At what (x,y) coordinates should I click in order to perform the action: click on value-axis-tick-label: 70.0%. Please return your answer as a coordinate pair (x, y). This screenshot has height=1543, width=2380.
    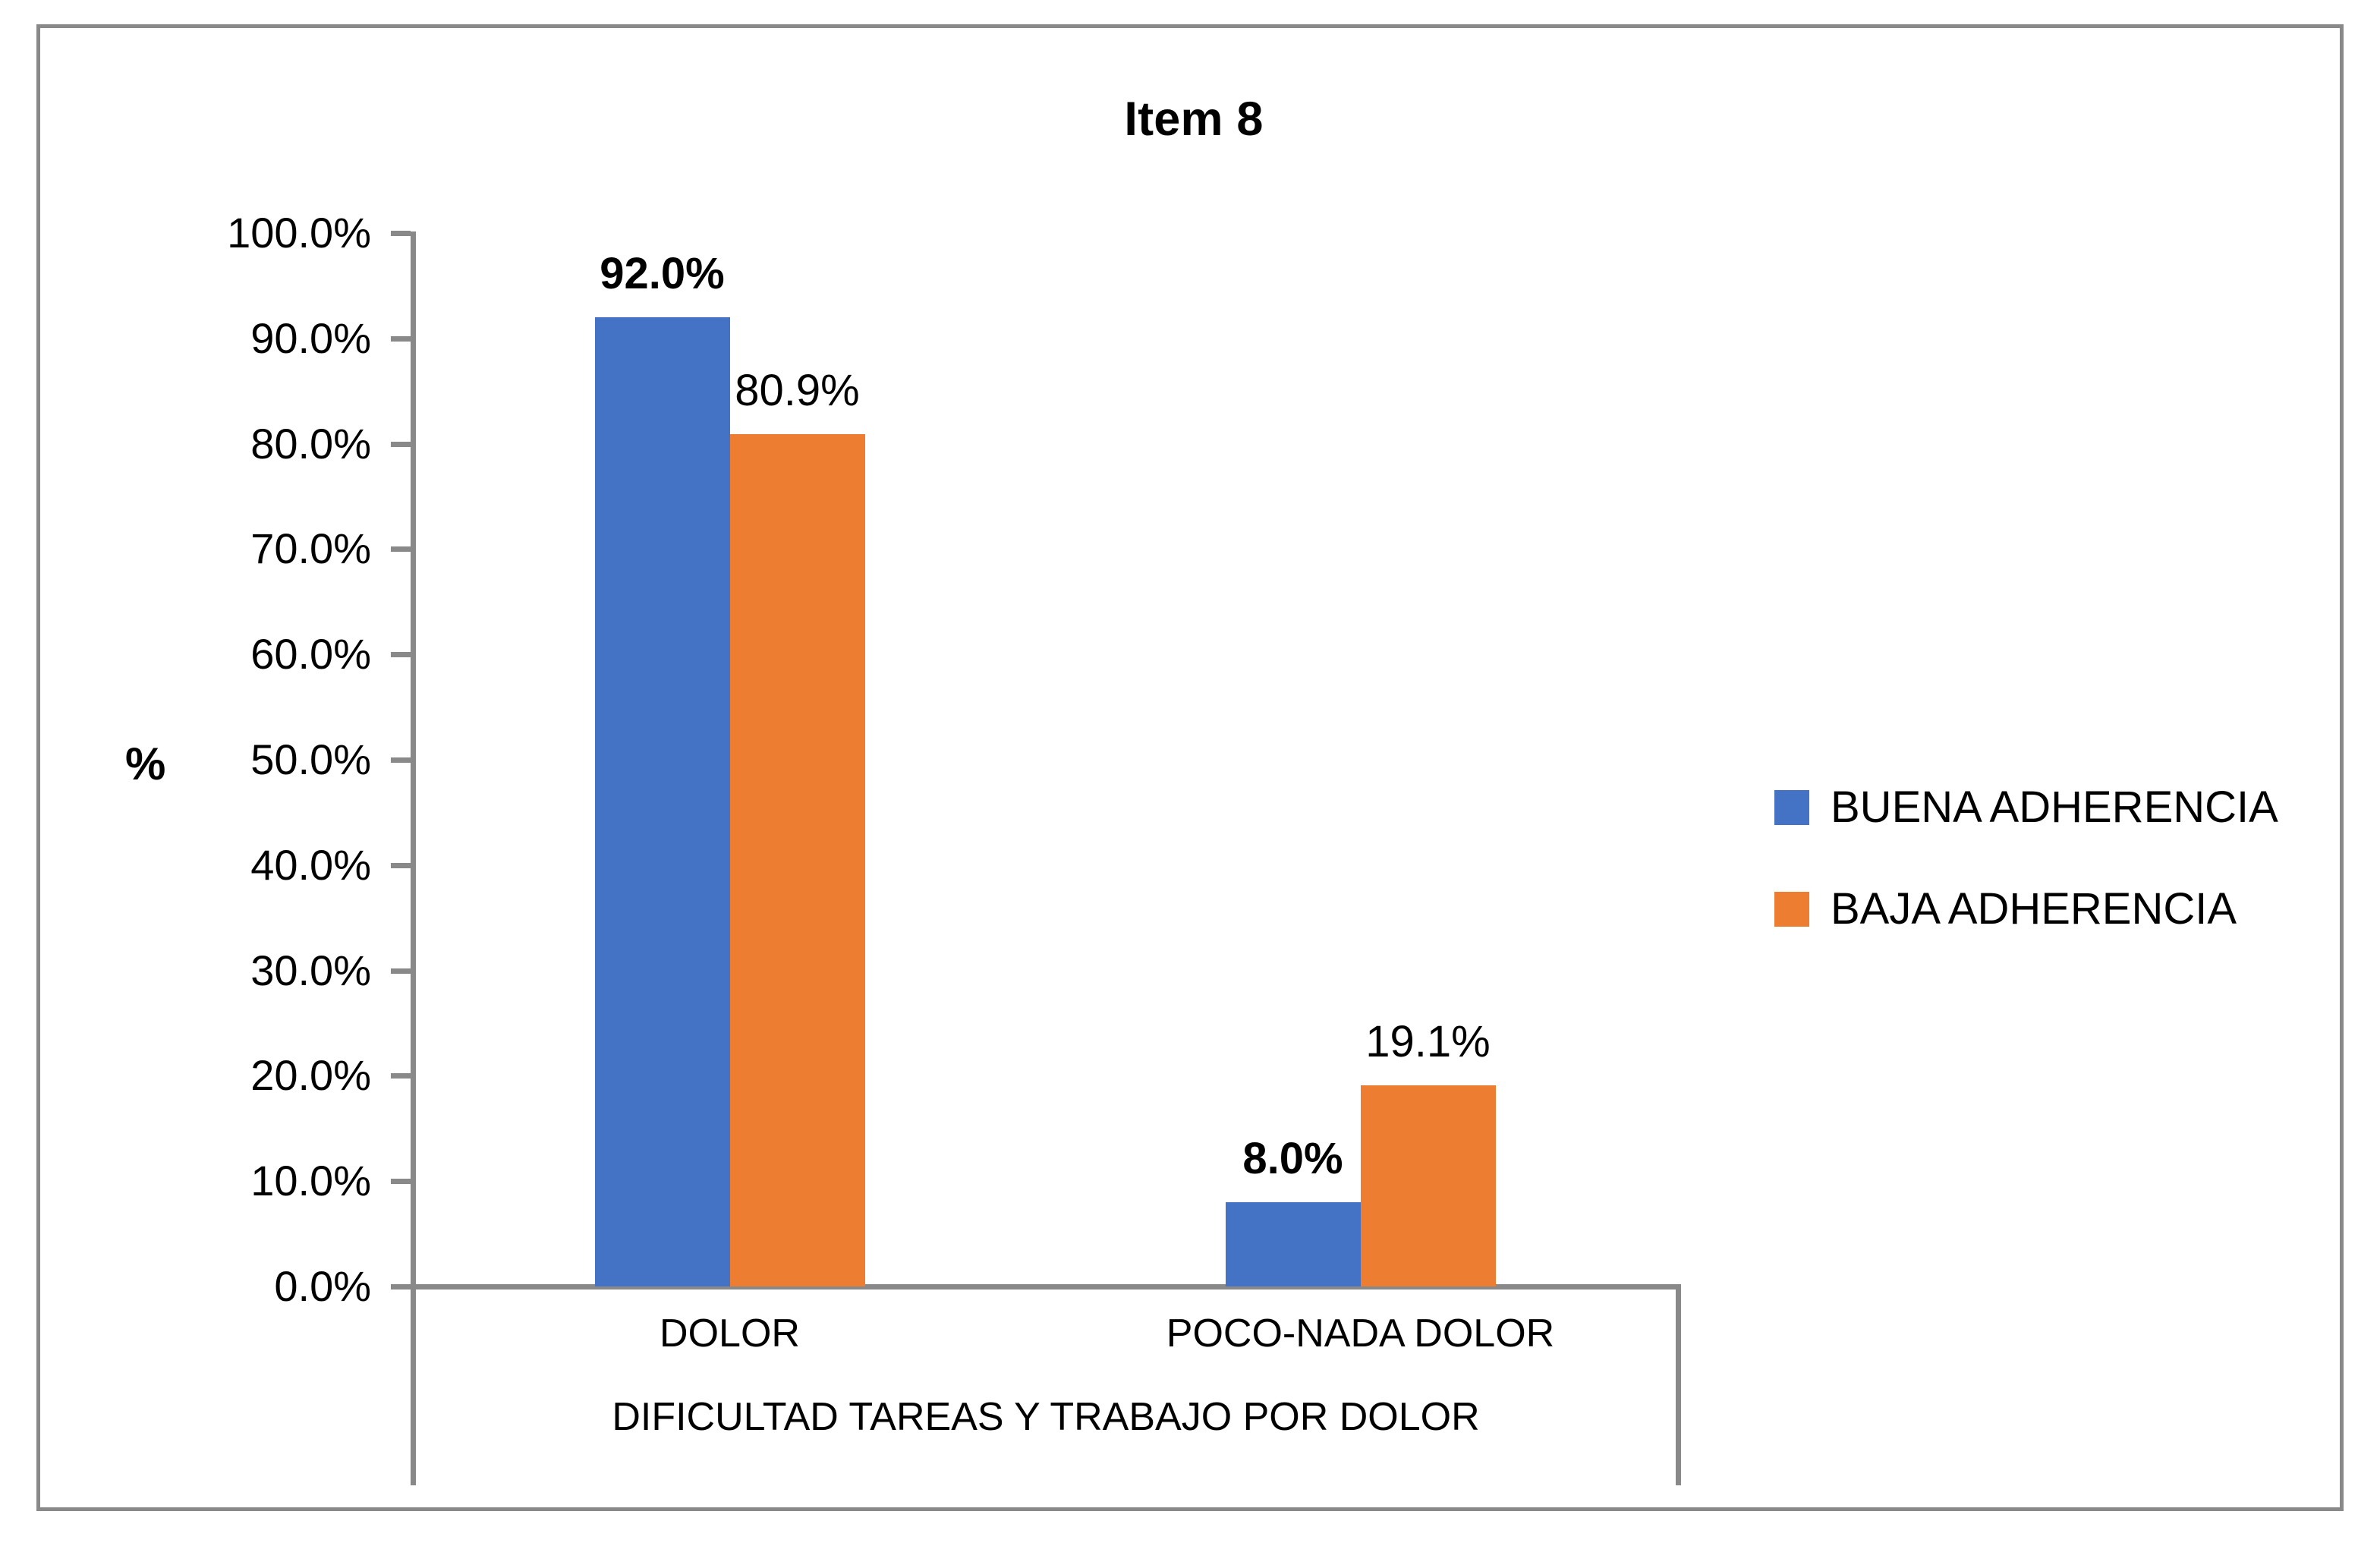
    Looking at the image, I should click on (310, 548).